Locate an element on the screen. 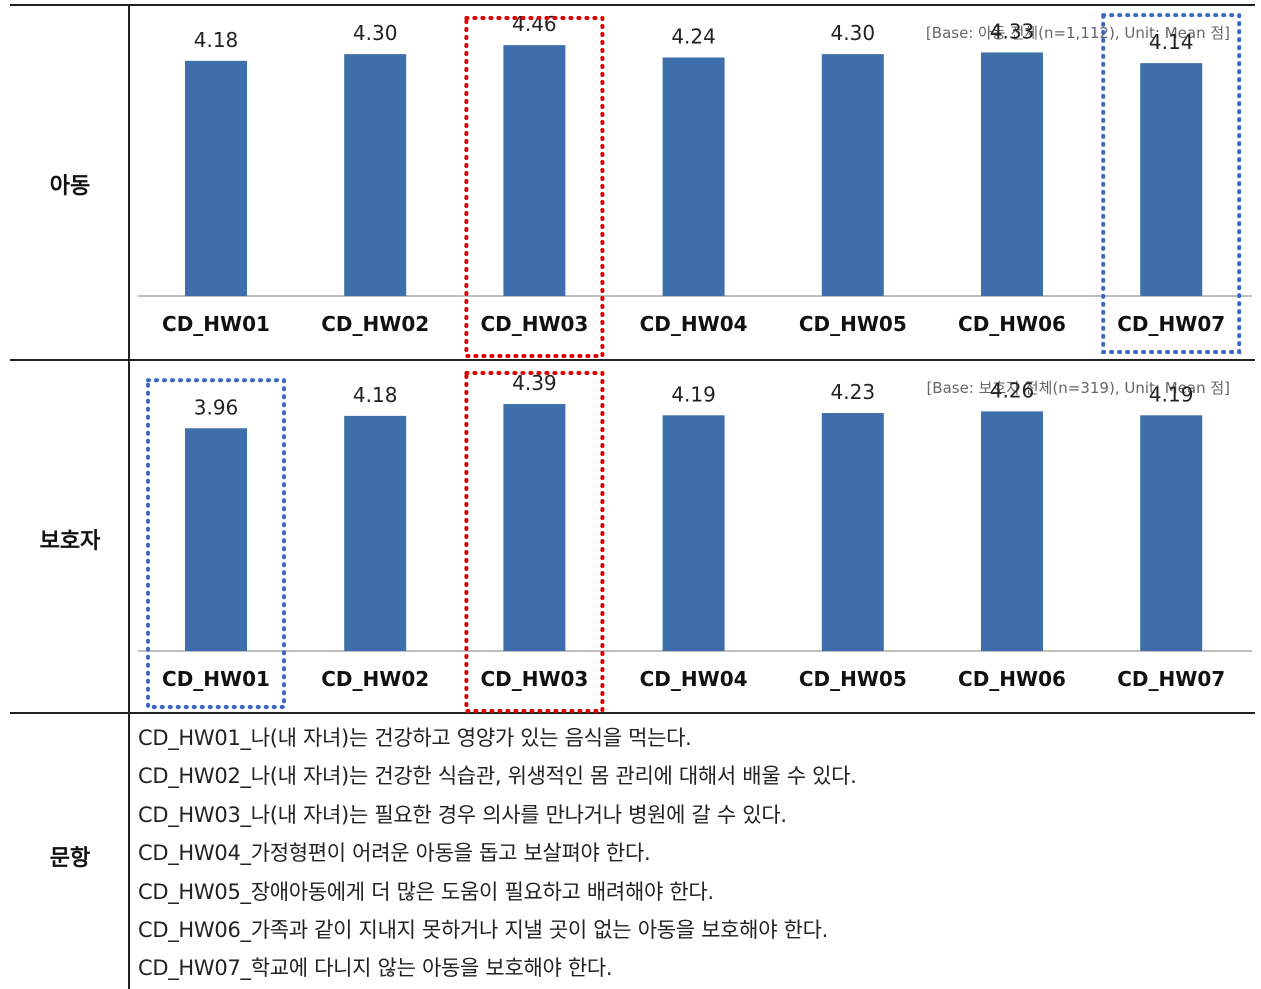 The width and height of the screenshot is (1261, 989). base-note: [Base: 아동 전체(n=1,112), Unit: Mean 점] is located at coordinates (1078, 33).